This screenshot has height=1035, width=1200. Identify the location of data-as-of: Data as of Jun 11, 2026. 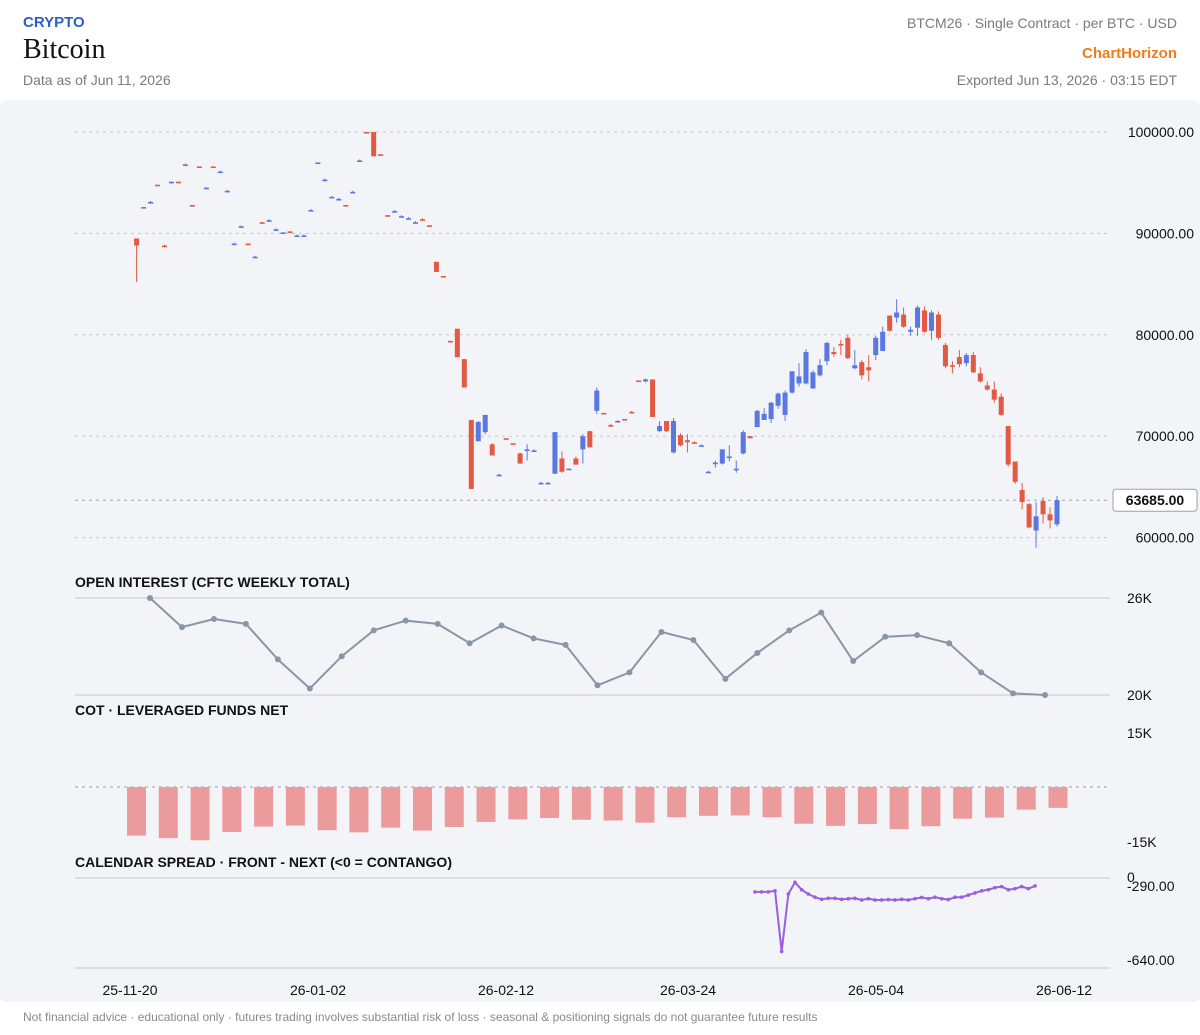
(97, 80).